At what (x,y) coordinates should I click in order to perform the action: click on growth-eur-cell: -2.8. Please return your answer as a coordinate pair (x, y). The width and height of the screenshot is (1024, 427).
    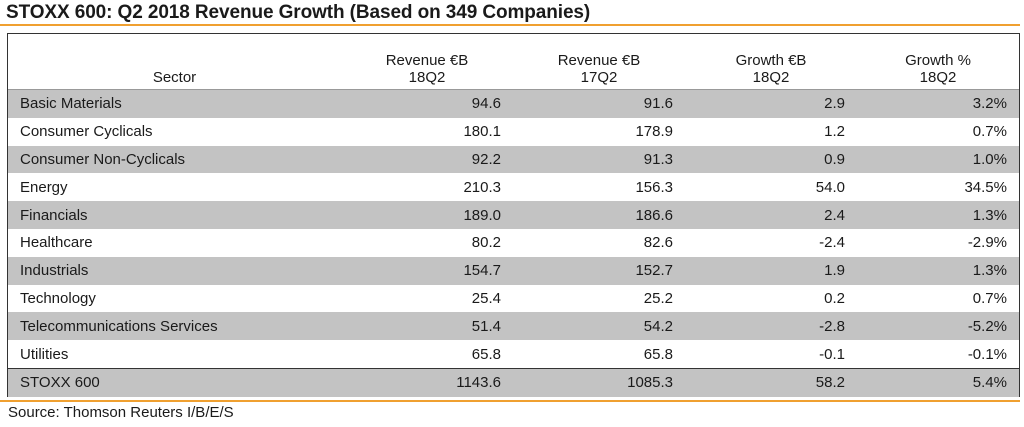
    Looking at the image, I should click on (771, 326).